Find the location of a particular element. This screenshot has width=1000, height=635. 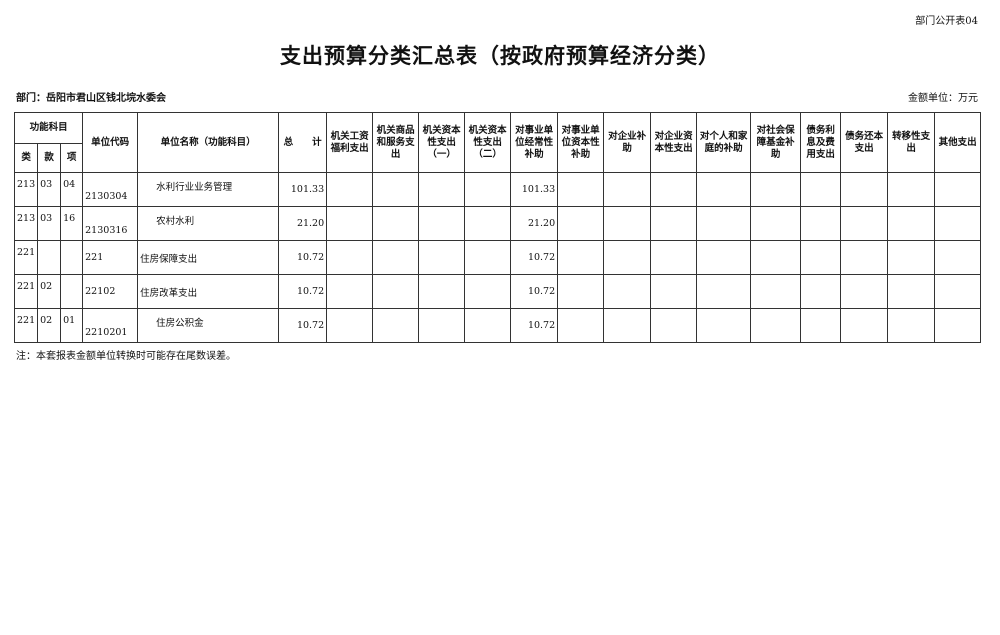

table-row: 213 03 04 2130304 水利行业业务管理 101.33 101.33 is located at coordinates (497, 189).